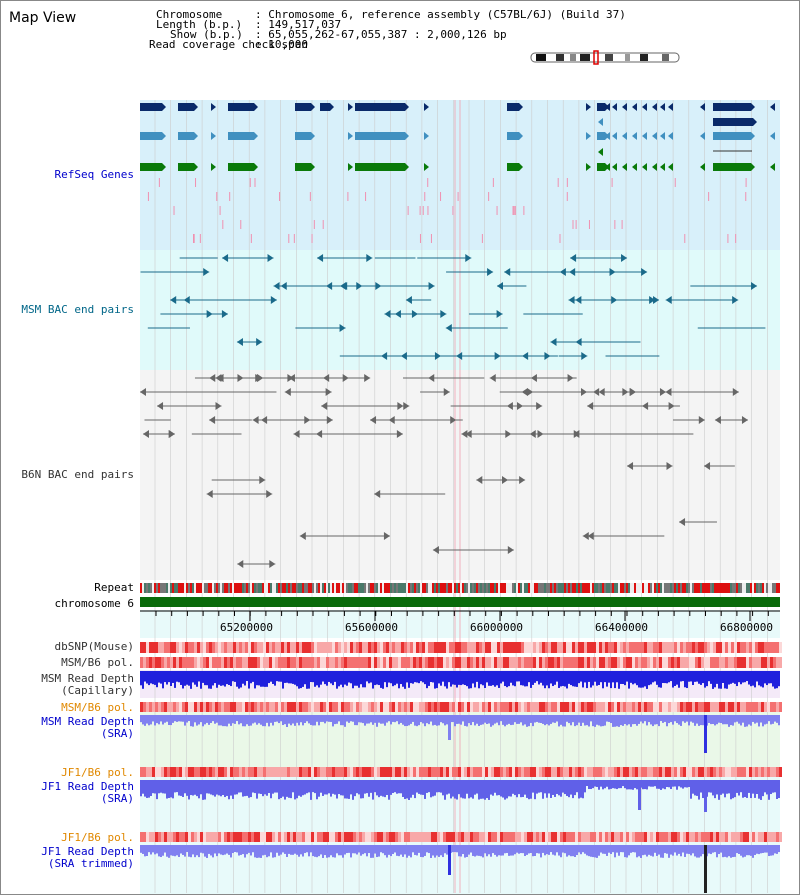 The width and height of the screenshot is (800, 895). I want to click on msm-bac-end, so click(499, 286).